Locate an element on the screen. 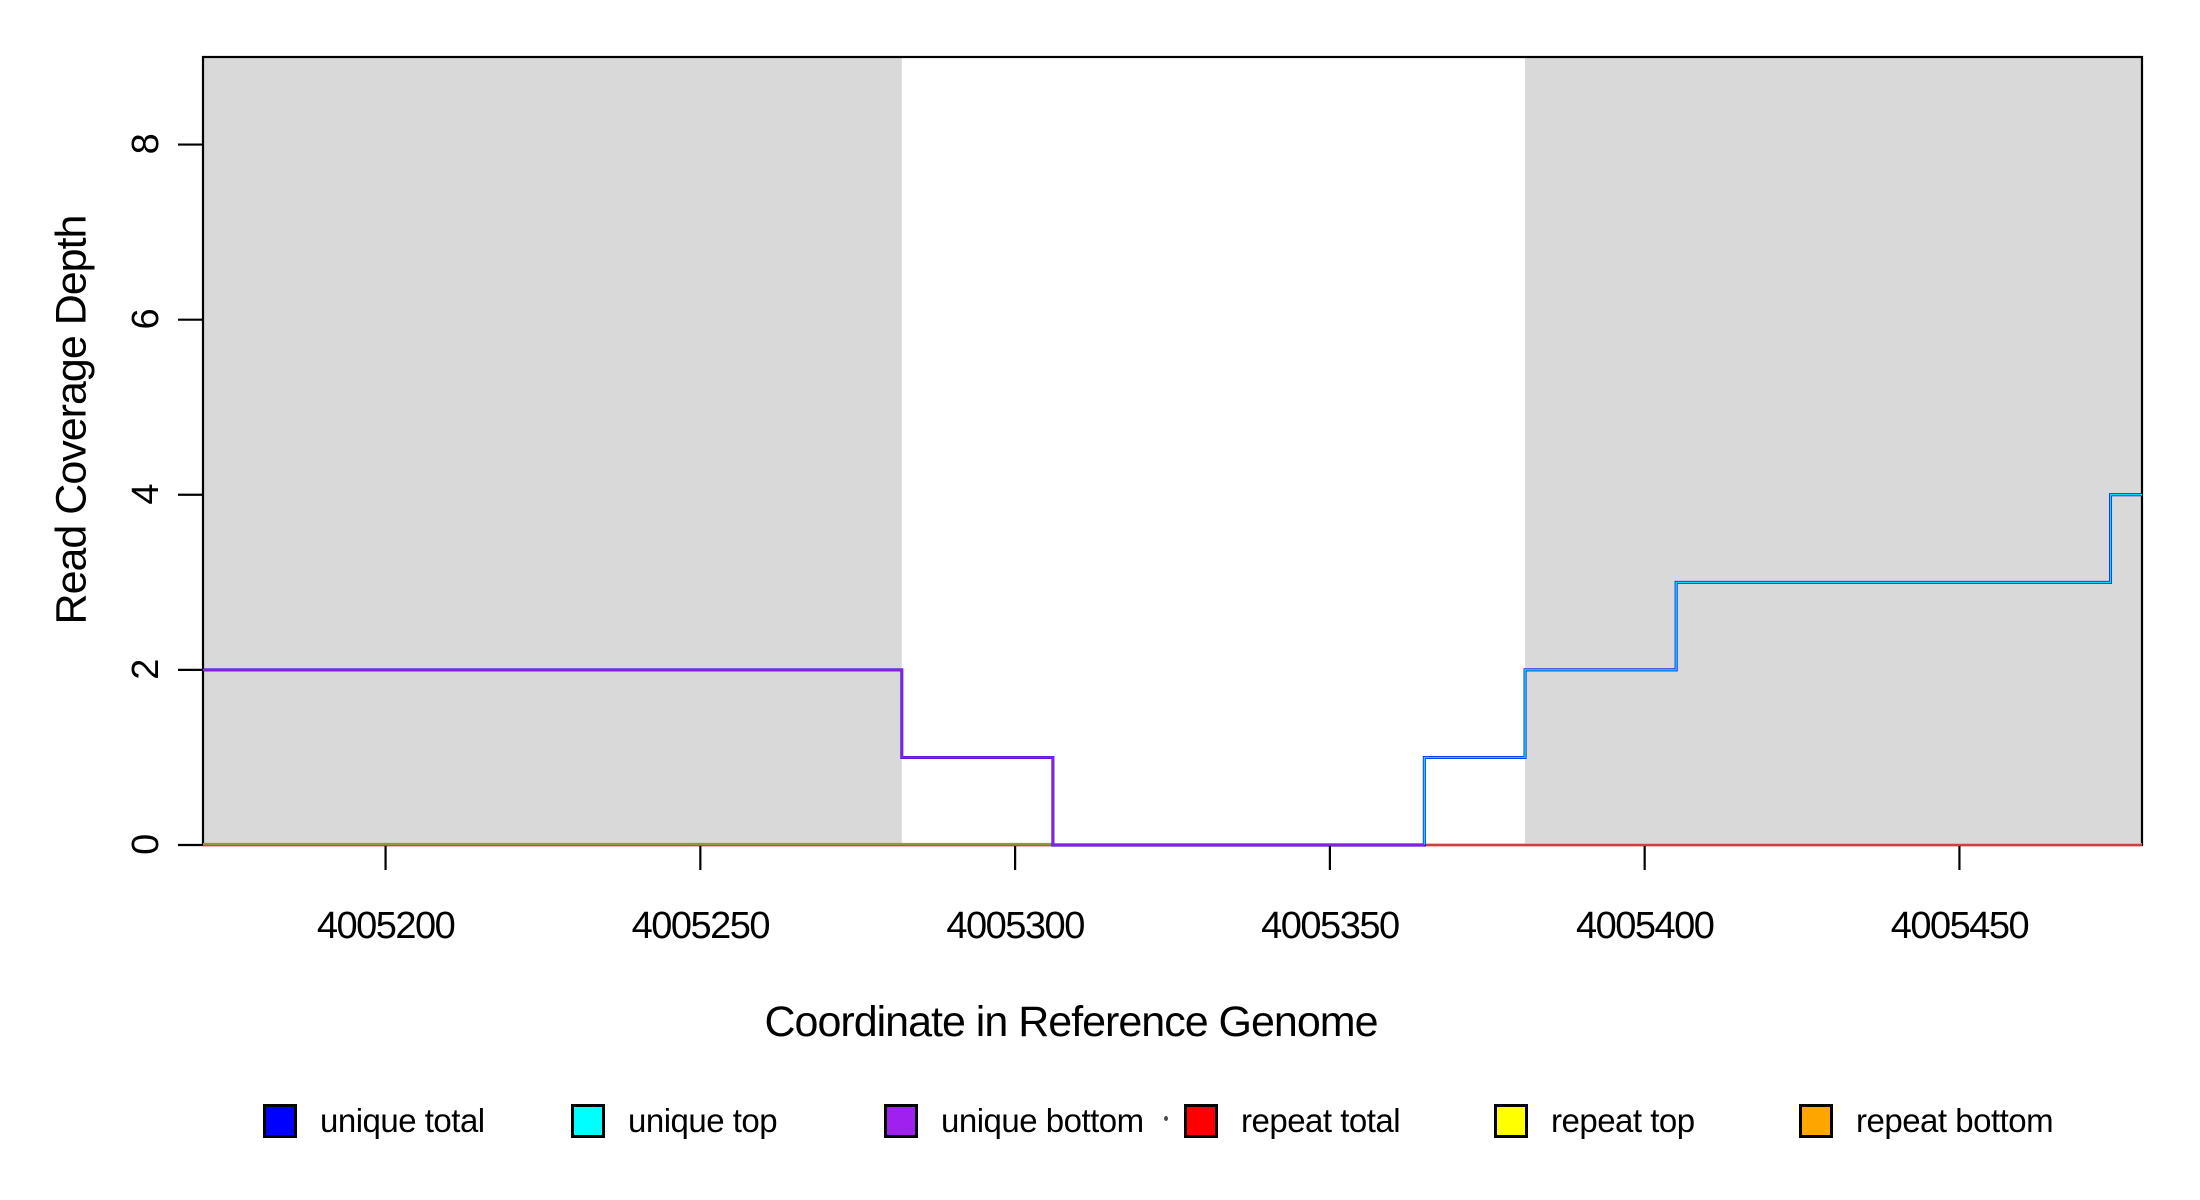  x-tick-label: 4005400 is located at coordinates (1645, 926).